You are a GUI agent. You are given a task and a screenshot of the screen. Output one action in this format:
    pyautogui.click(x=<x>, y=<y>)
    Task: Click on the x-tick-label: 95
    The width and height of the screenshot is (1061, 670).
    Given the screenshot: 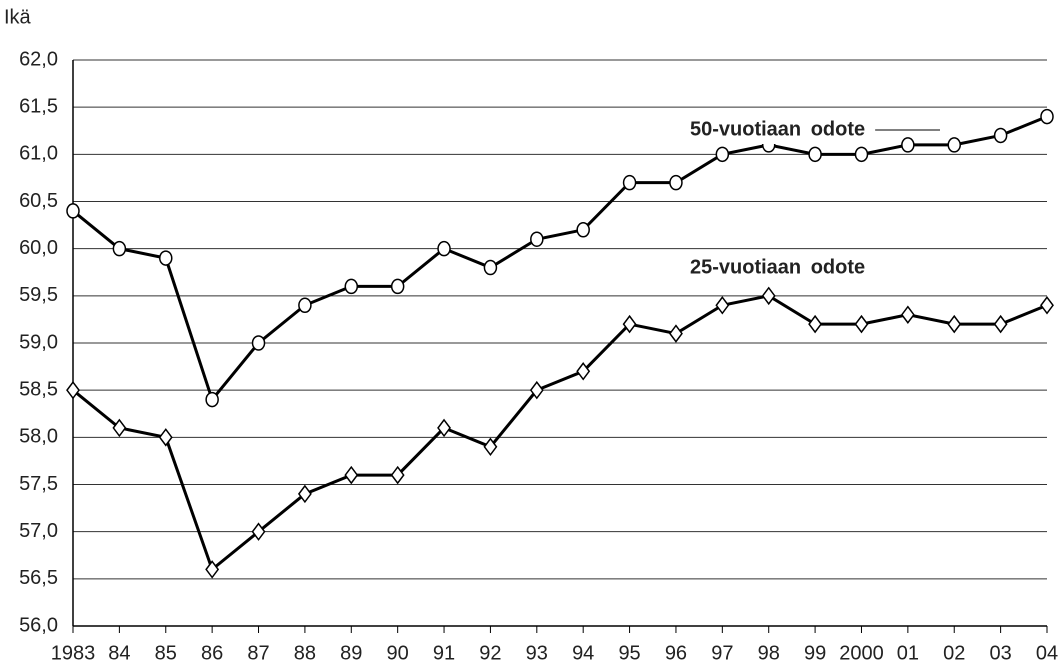 What is the action you would take?
    pyautogui.click(x=629, y=653)
    